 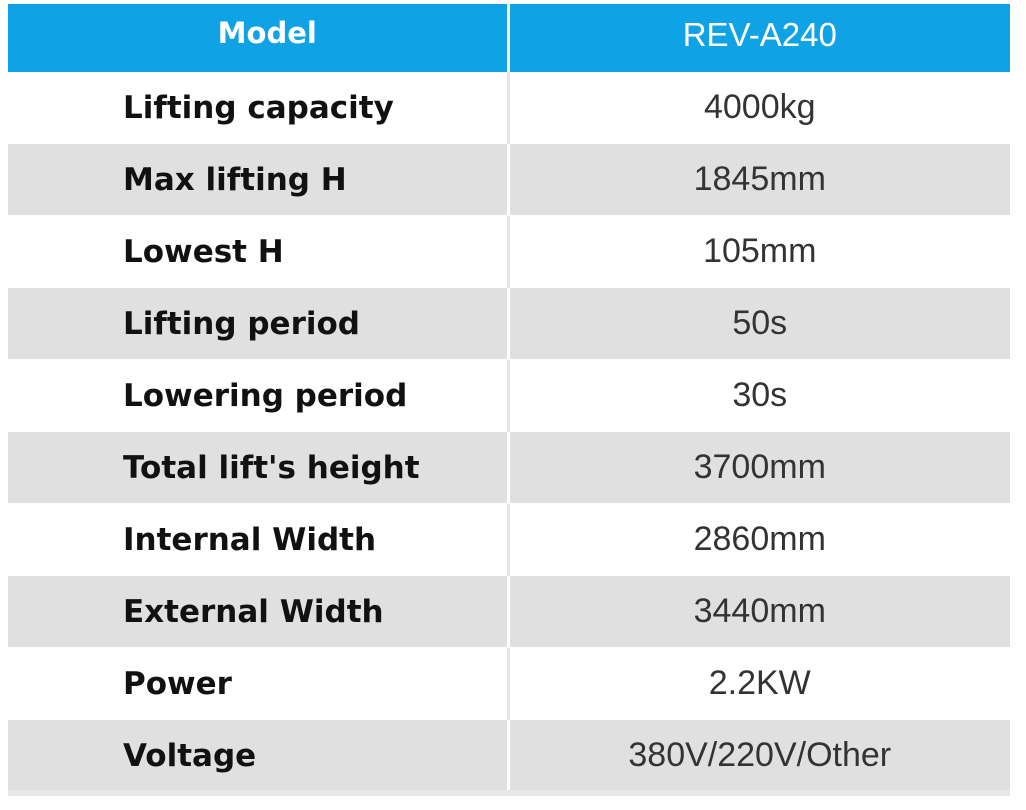 I want to click on row-label: Lifting capacity, so click(x=259, y=108).